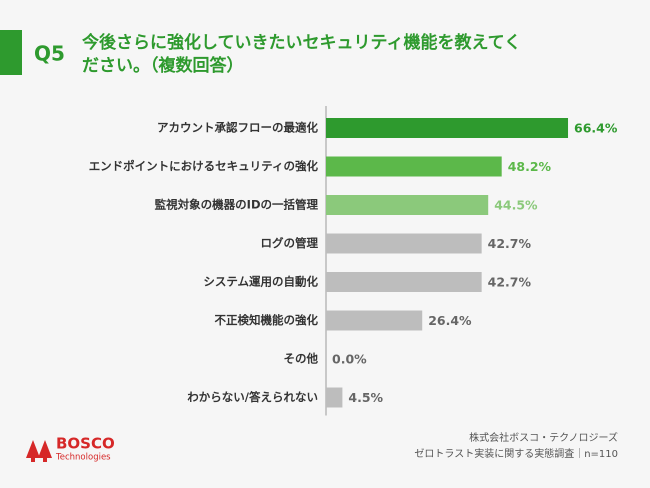  What do you see at coordinates (83, 458) in the screenshot?
I see `logo-sub: Technologies` at bounding box center [83, 458].